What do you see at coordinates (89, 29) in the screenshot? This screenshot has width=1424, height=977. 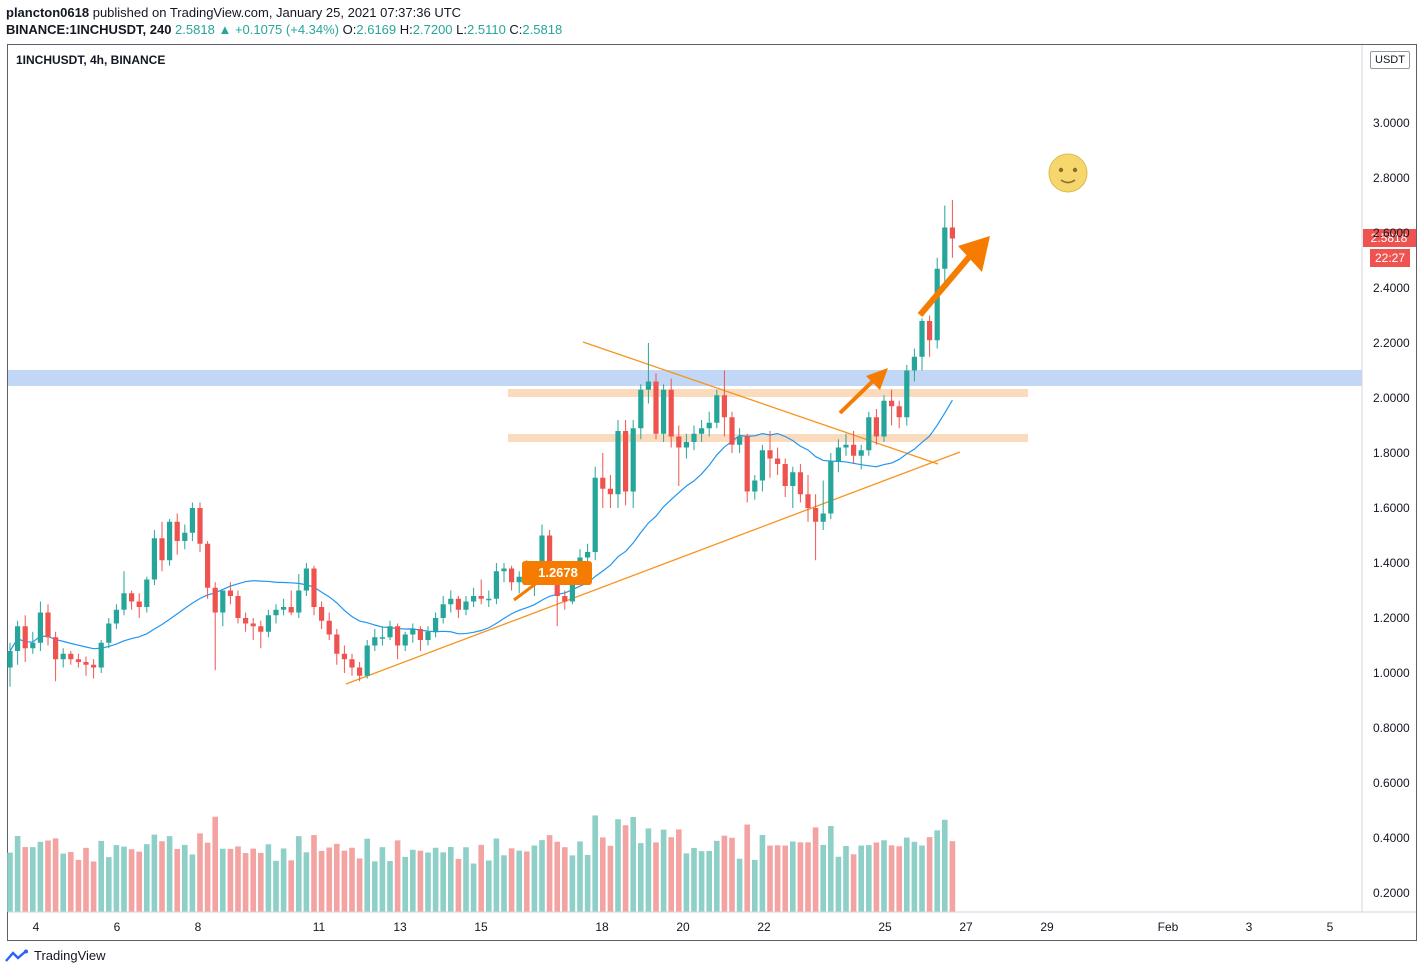 I see `symbol-line: BINANCE:1INCHUSDT, 240` at bounding box center [89, 29].